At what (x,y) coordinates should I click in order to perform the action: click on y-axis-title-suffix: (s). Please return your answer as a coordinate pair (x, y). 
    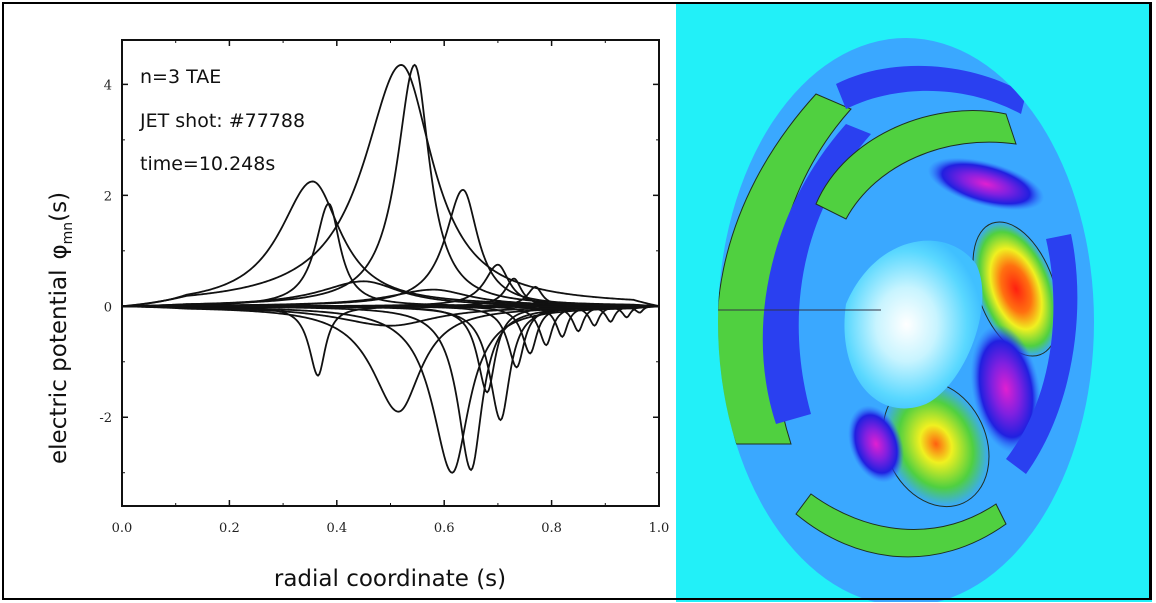
    Looking at the image, I should click on (59, 207).